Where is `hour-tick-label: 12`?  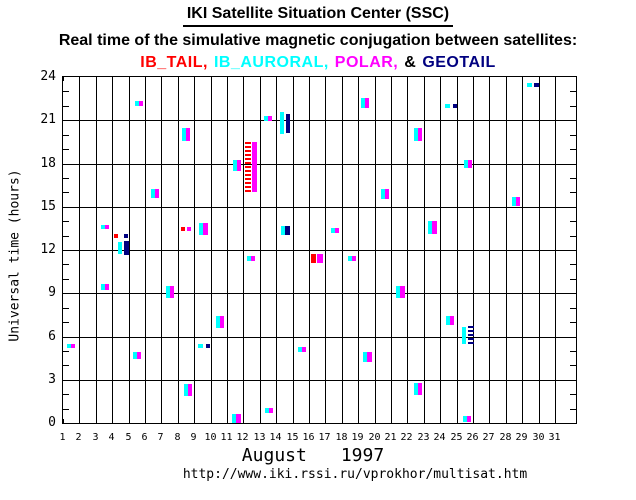 hour-tick-label: 12 is located at coordinates (48, 249).